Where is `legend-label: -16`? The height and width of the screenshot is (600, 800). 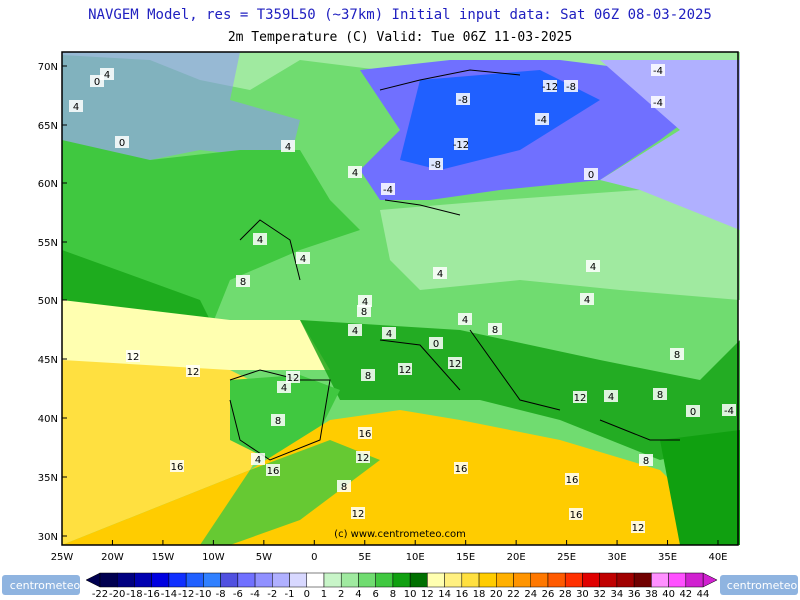 legend-label: -16 is located at coordinates (152, 594).